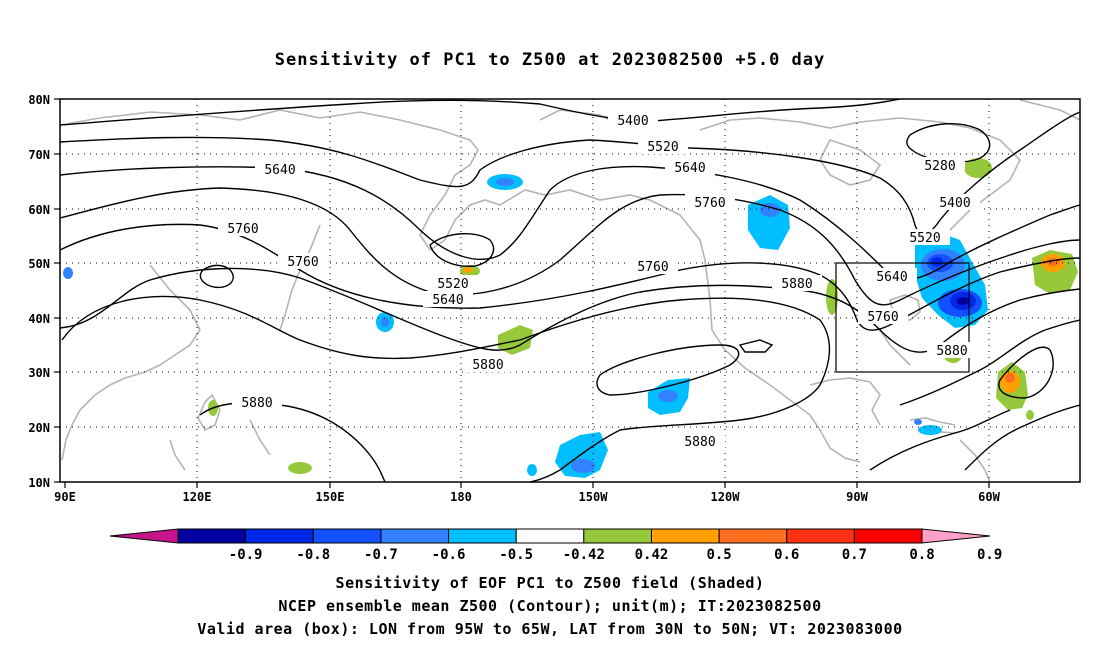  What do you see at coordinates (584, 555) in the screenshot?
I see `colorbar-label: -0.42` at bounding box center [584, 555].